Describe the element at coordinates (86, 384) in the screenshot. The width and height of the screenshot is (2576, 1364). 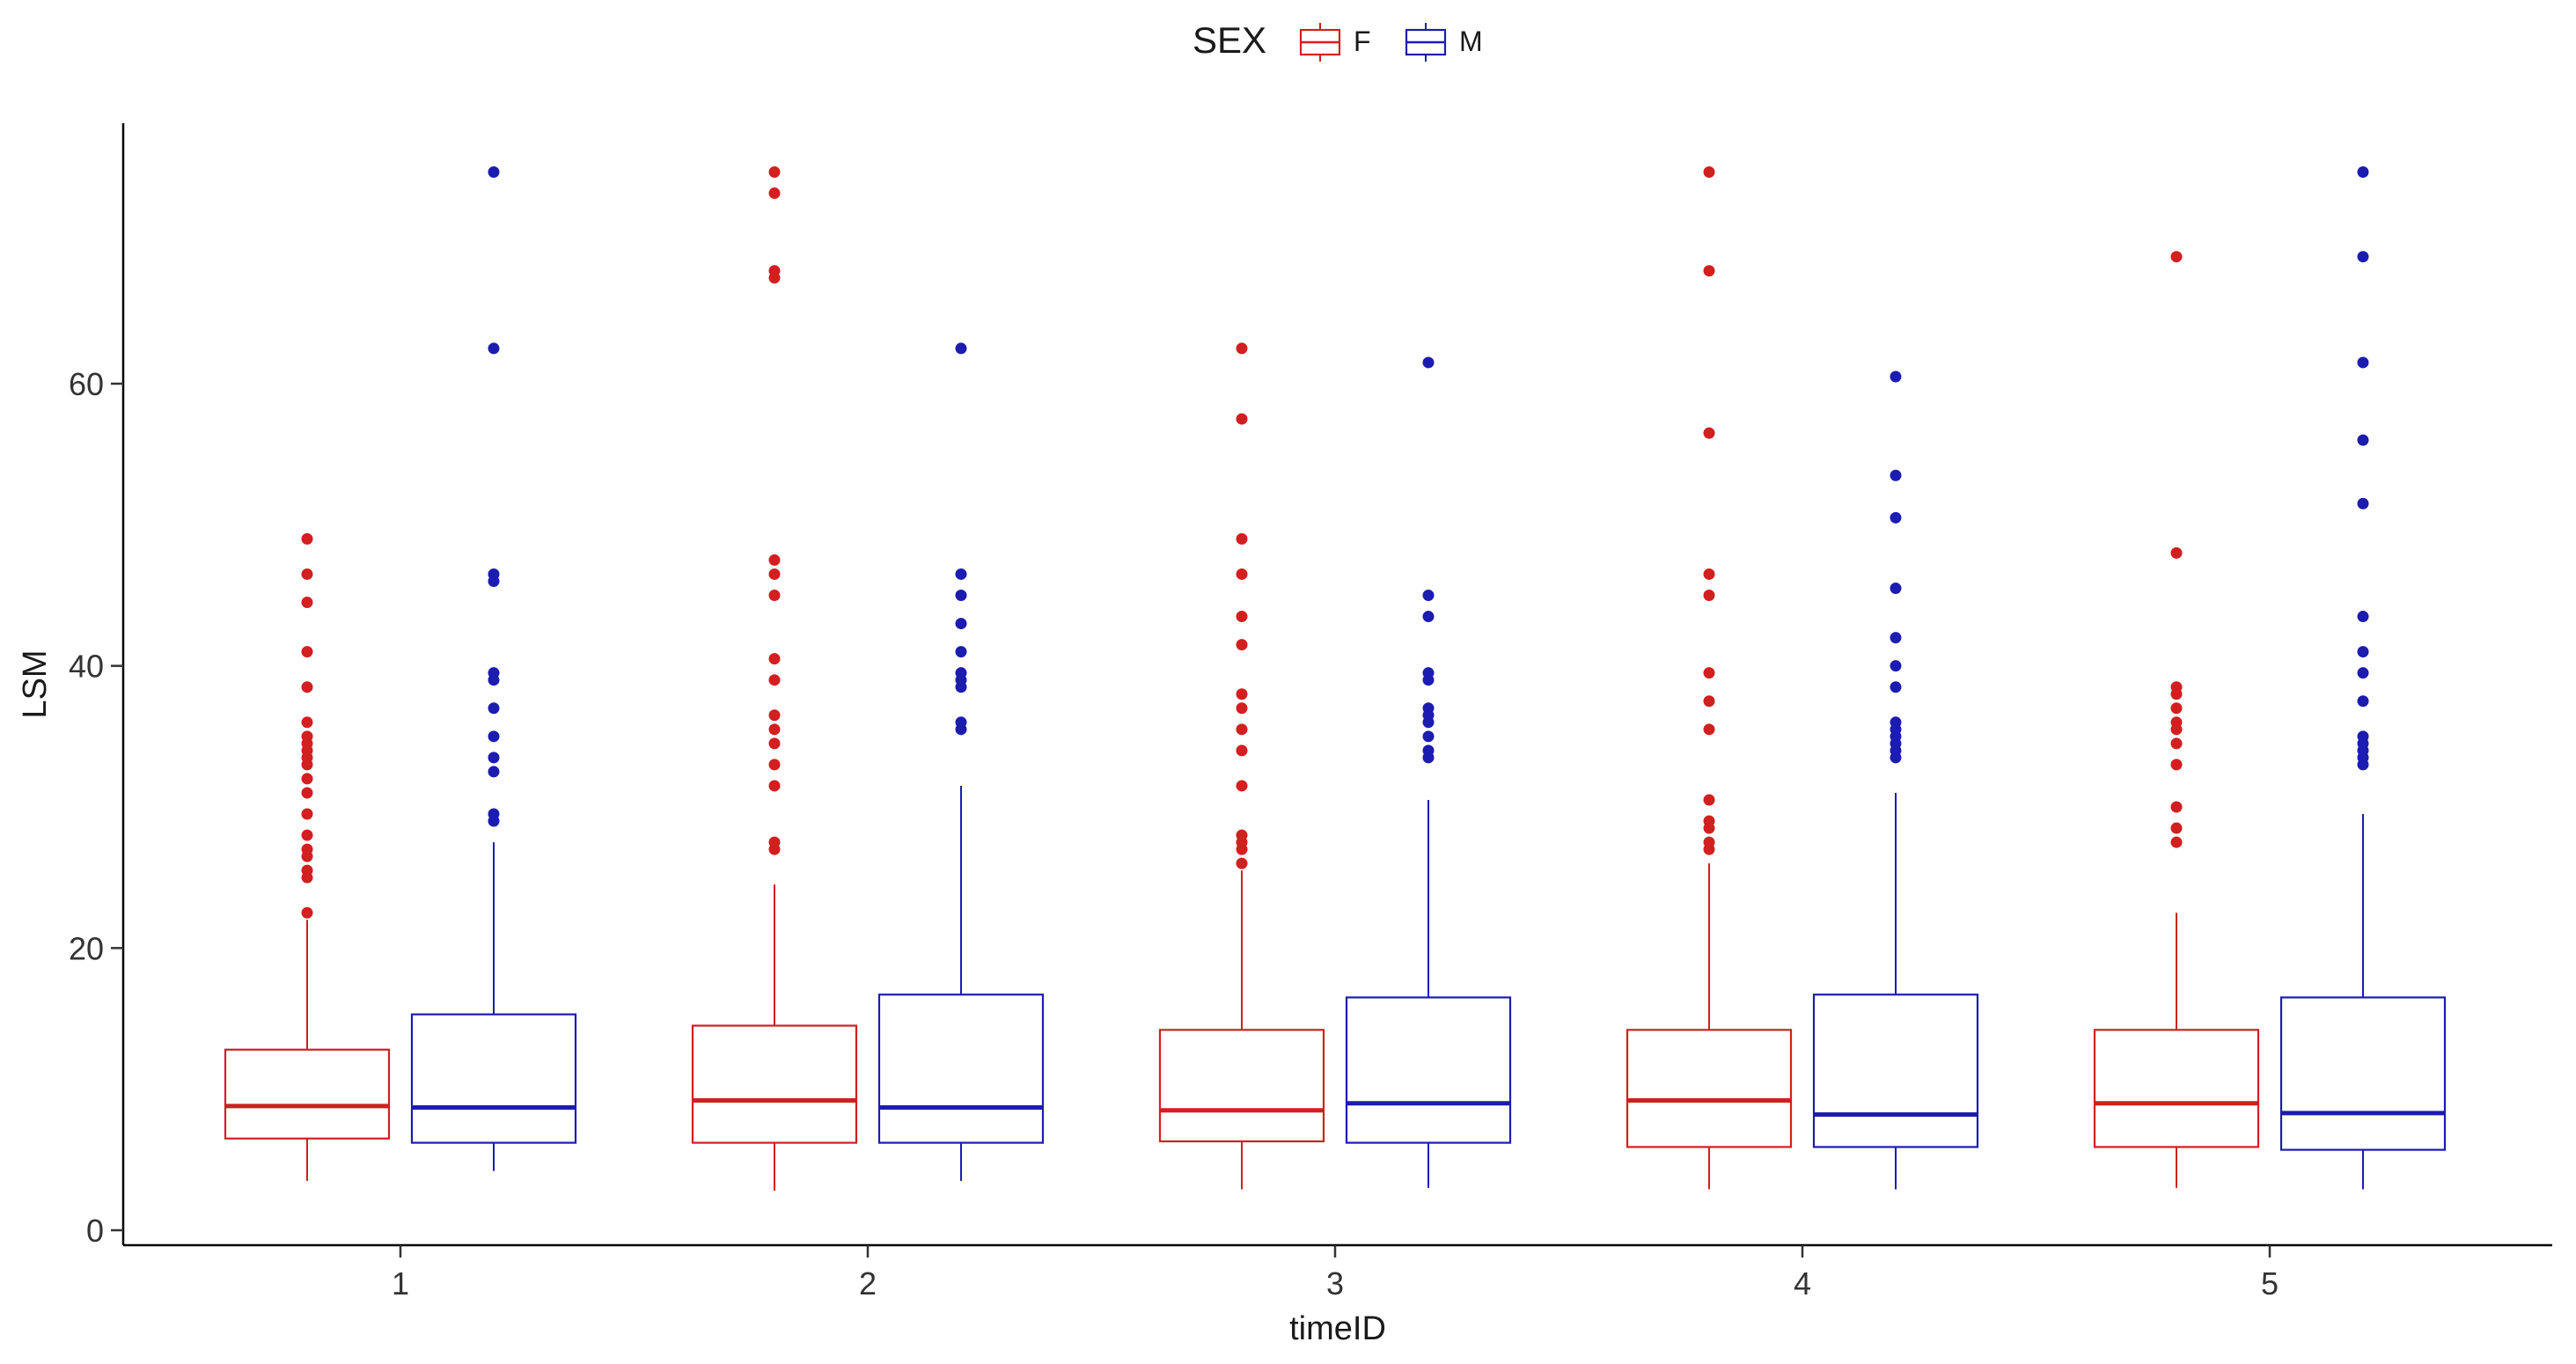
I see `y-tick-label: 60` at that location.